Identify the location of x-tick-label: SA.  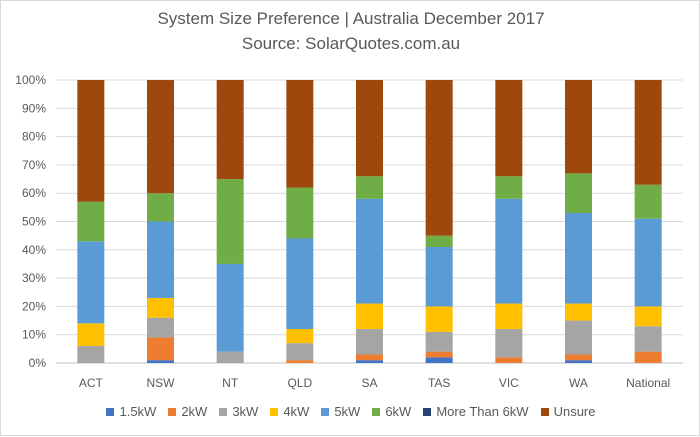
(369, 383).